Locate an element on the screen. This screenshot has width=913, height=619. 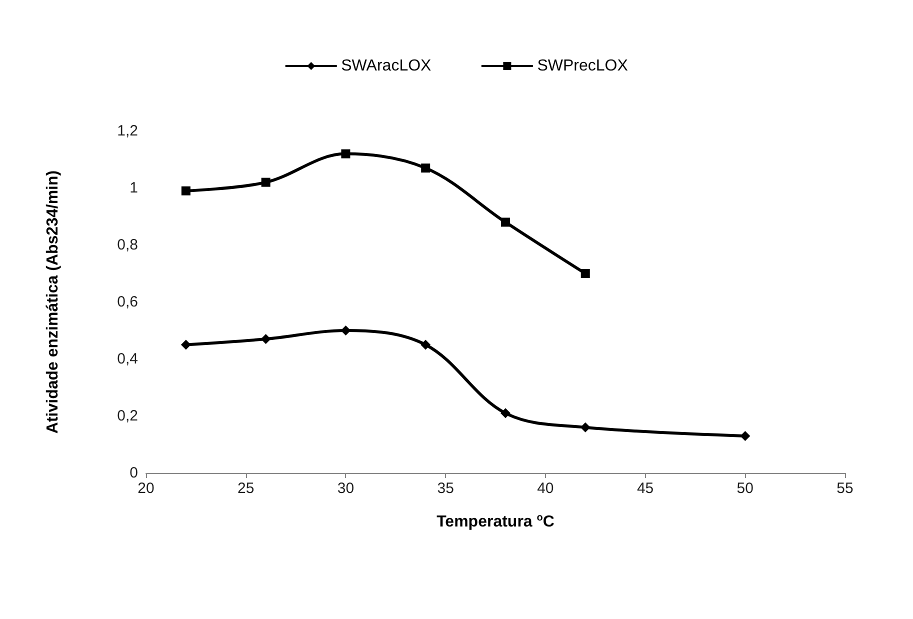
x-tick-label: 50 is located at coordinates (745, 488).